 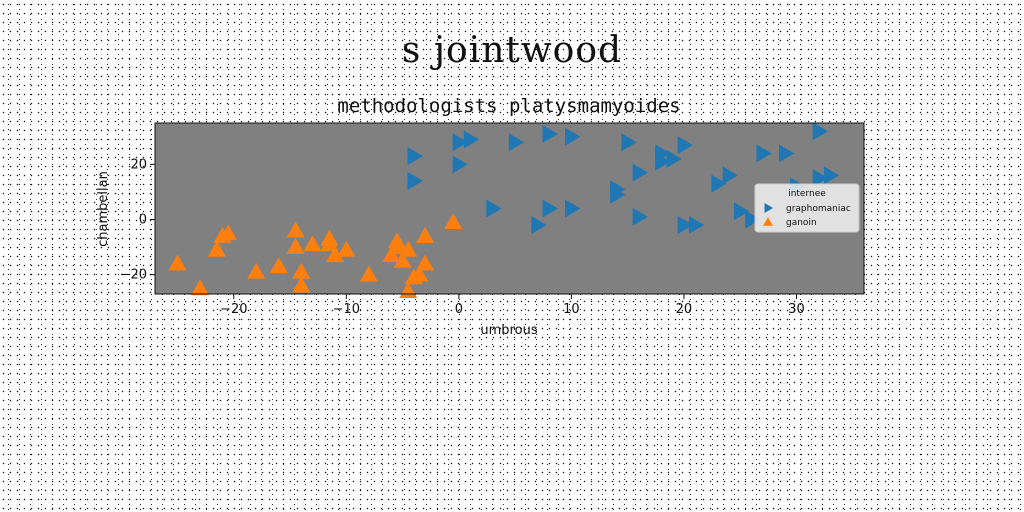 I want to click on legend-label-graphomaniac: graphomaniac, so click(x=818, y=209).